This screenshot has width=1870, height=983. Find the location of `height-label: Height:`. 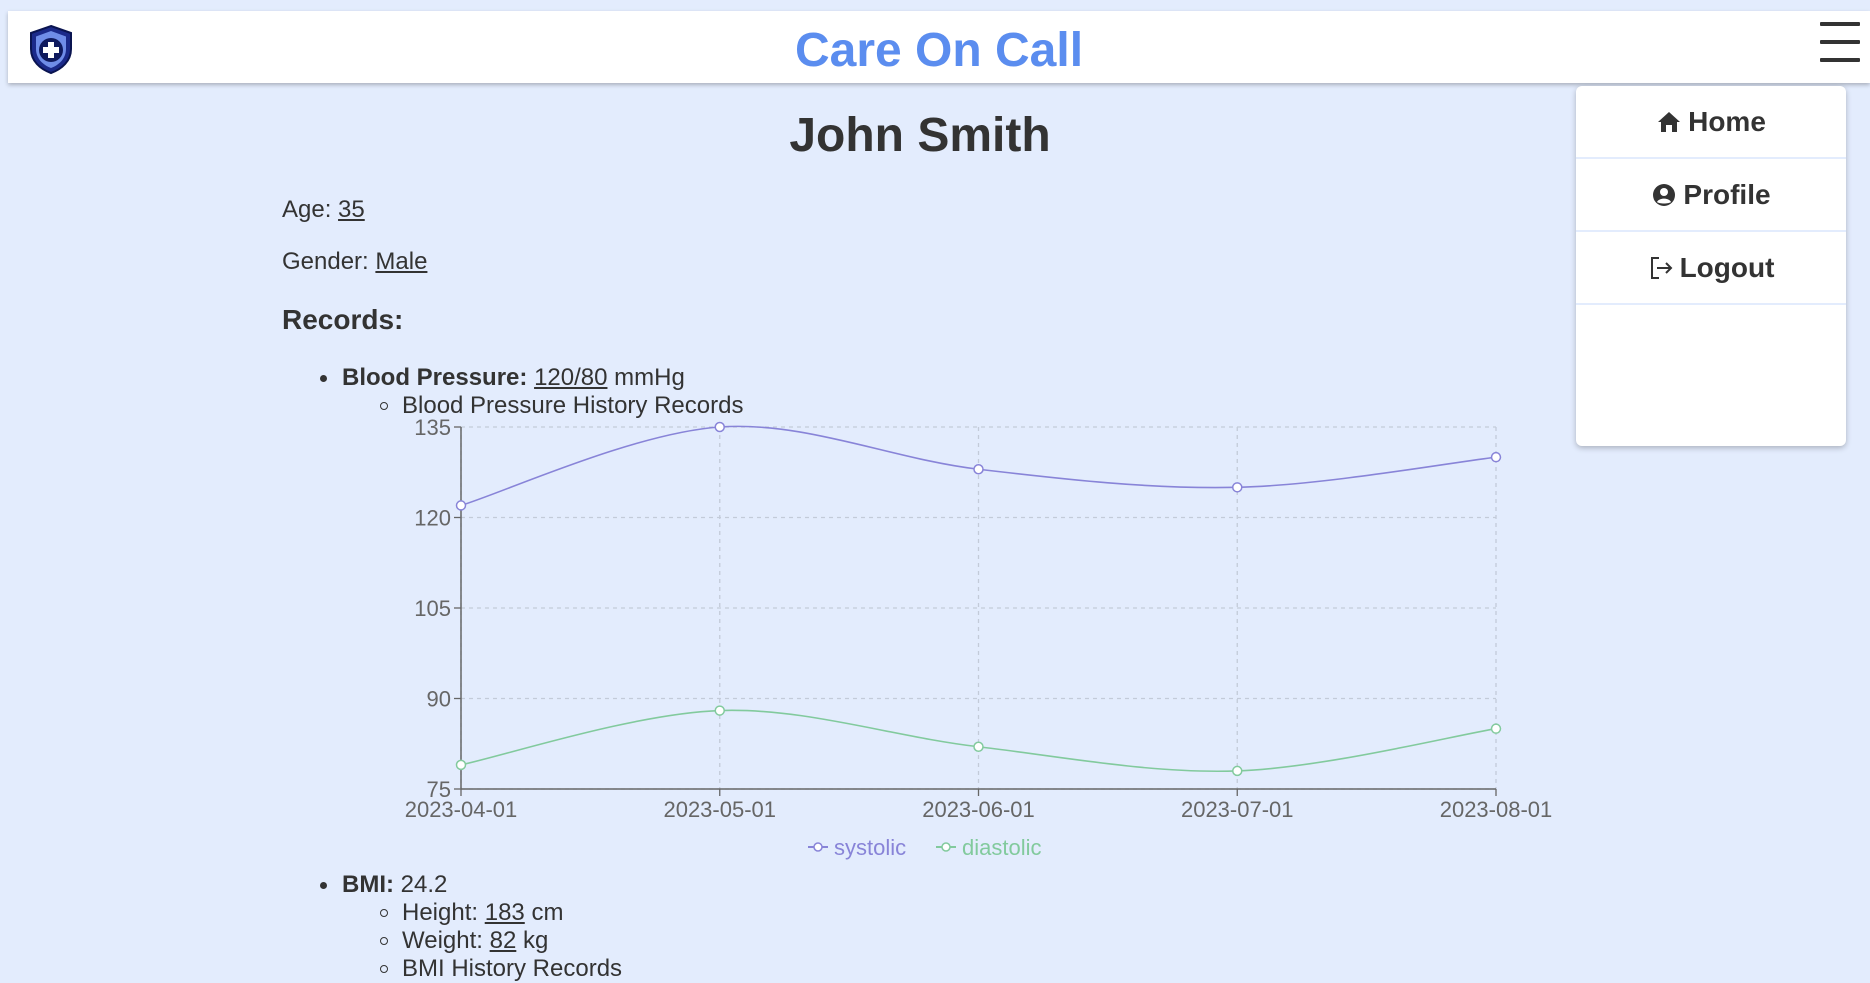

height-label: Height: is located at coordinates (440, 912).